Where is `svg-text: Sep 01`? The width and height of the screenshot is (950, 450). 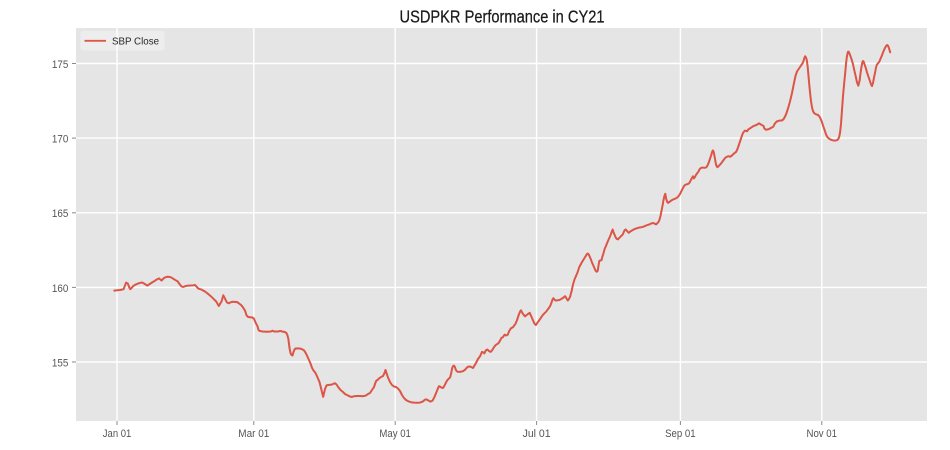
svg-text: Sep 01 is located at coordinates (680, 434).